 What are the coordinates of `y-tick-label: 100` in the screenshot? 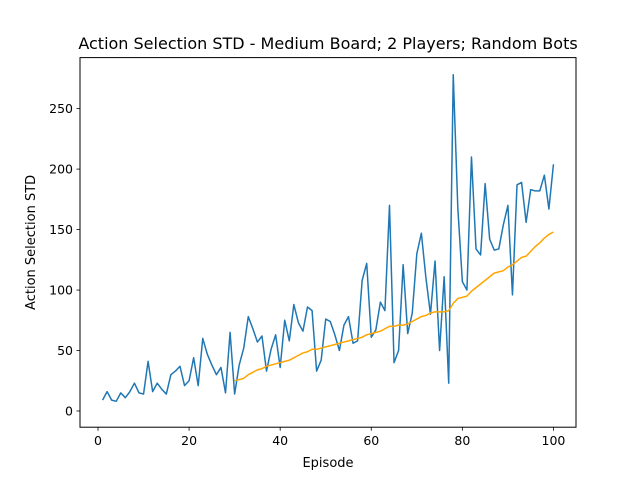 It's located at (61, 290).